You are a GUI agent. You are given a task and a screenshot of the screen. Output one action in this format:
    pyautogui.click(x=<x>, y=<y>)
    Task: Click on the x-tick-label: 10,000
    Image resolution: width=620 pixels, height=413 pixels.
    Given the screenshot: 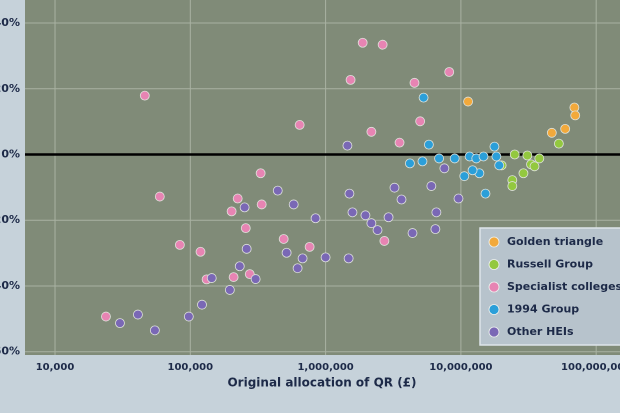 What is the action you would take?
    pyautogui.click(x=55, y=367)
    